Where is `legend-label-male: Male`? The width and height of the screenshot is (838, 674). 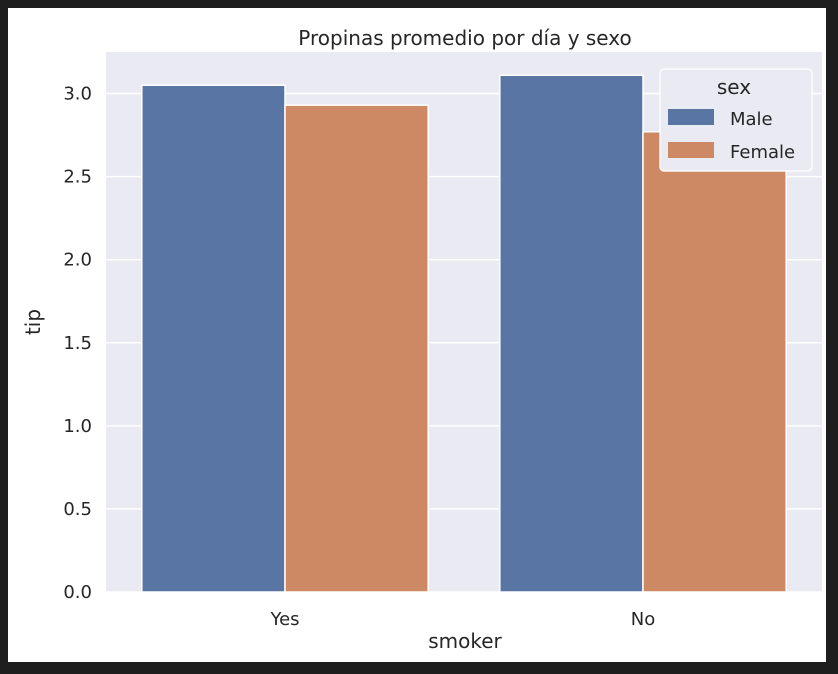 legend-label-male: Male is located at coordinates (751, 119).